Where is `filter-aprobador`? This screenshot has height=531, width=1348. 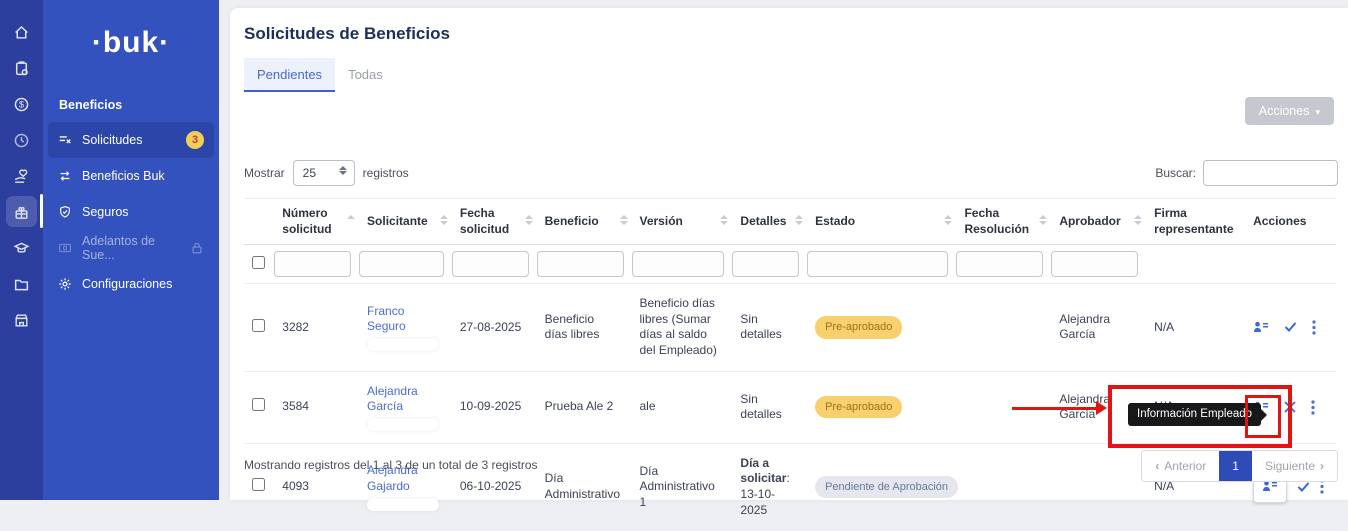 filter-aprobador is located at coordinates (1095, 264).